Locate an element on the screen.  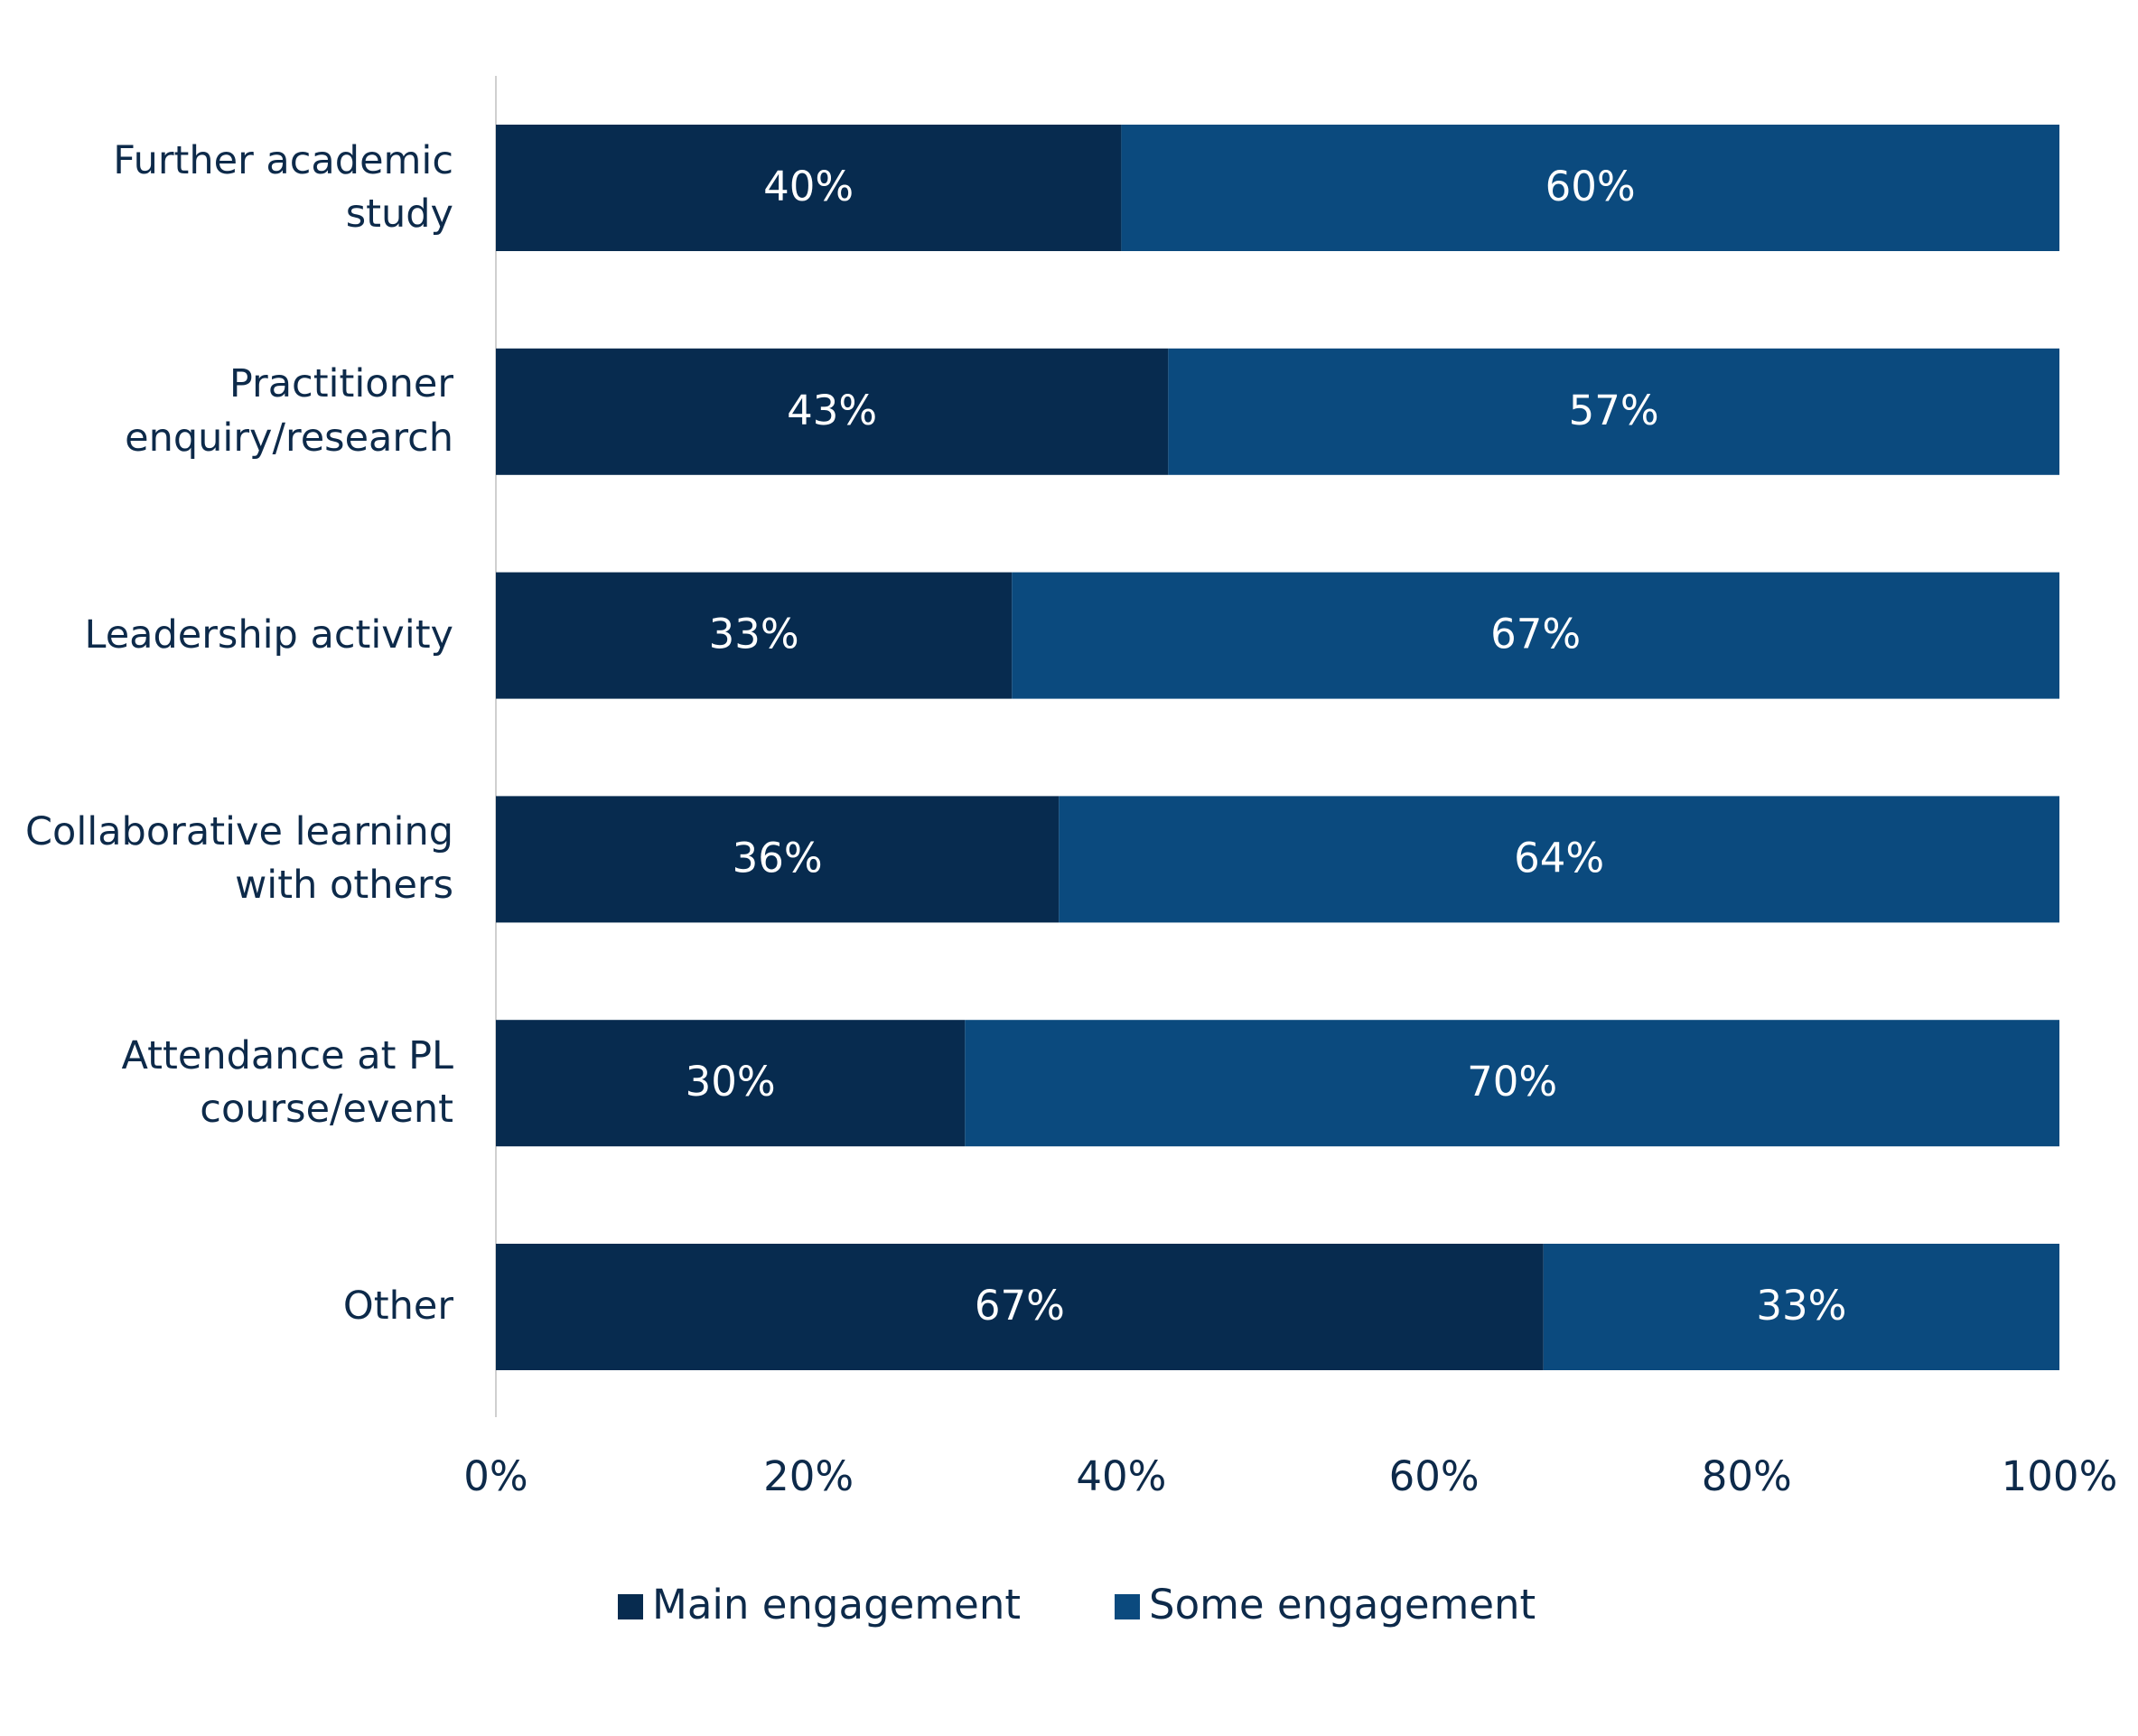
x-tick-label: 20% is located at coordinates (809, 1476).